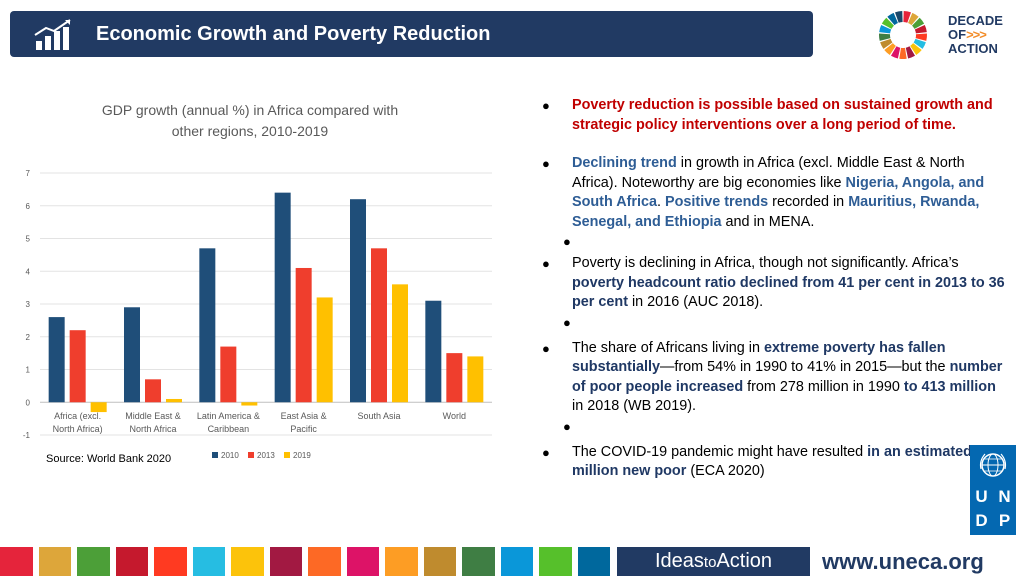 This screenshot has height=576, width=1024. I want to click on x-tick-label: East Asia &, so click(304, 416).